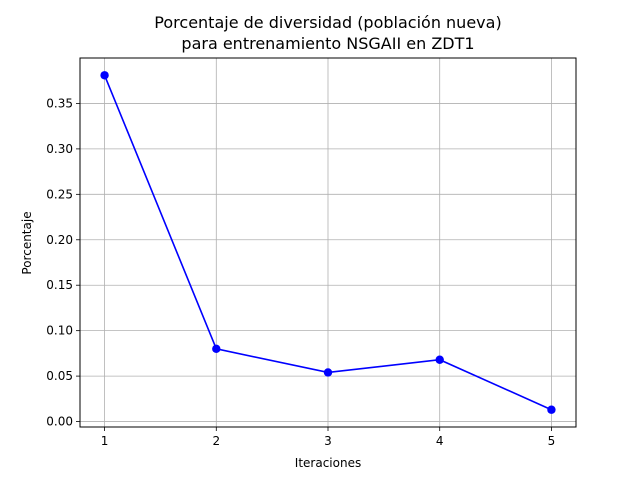 The image size is (640, 480). Describe the element at coordinates (216, 441) in the screenshot. I see `x-tick-label: 2` at that location.